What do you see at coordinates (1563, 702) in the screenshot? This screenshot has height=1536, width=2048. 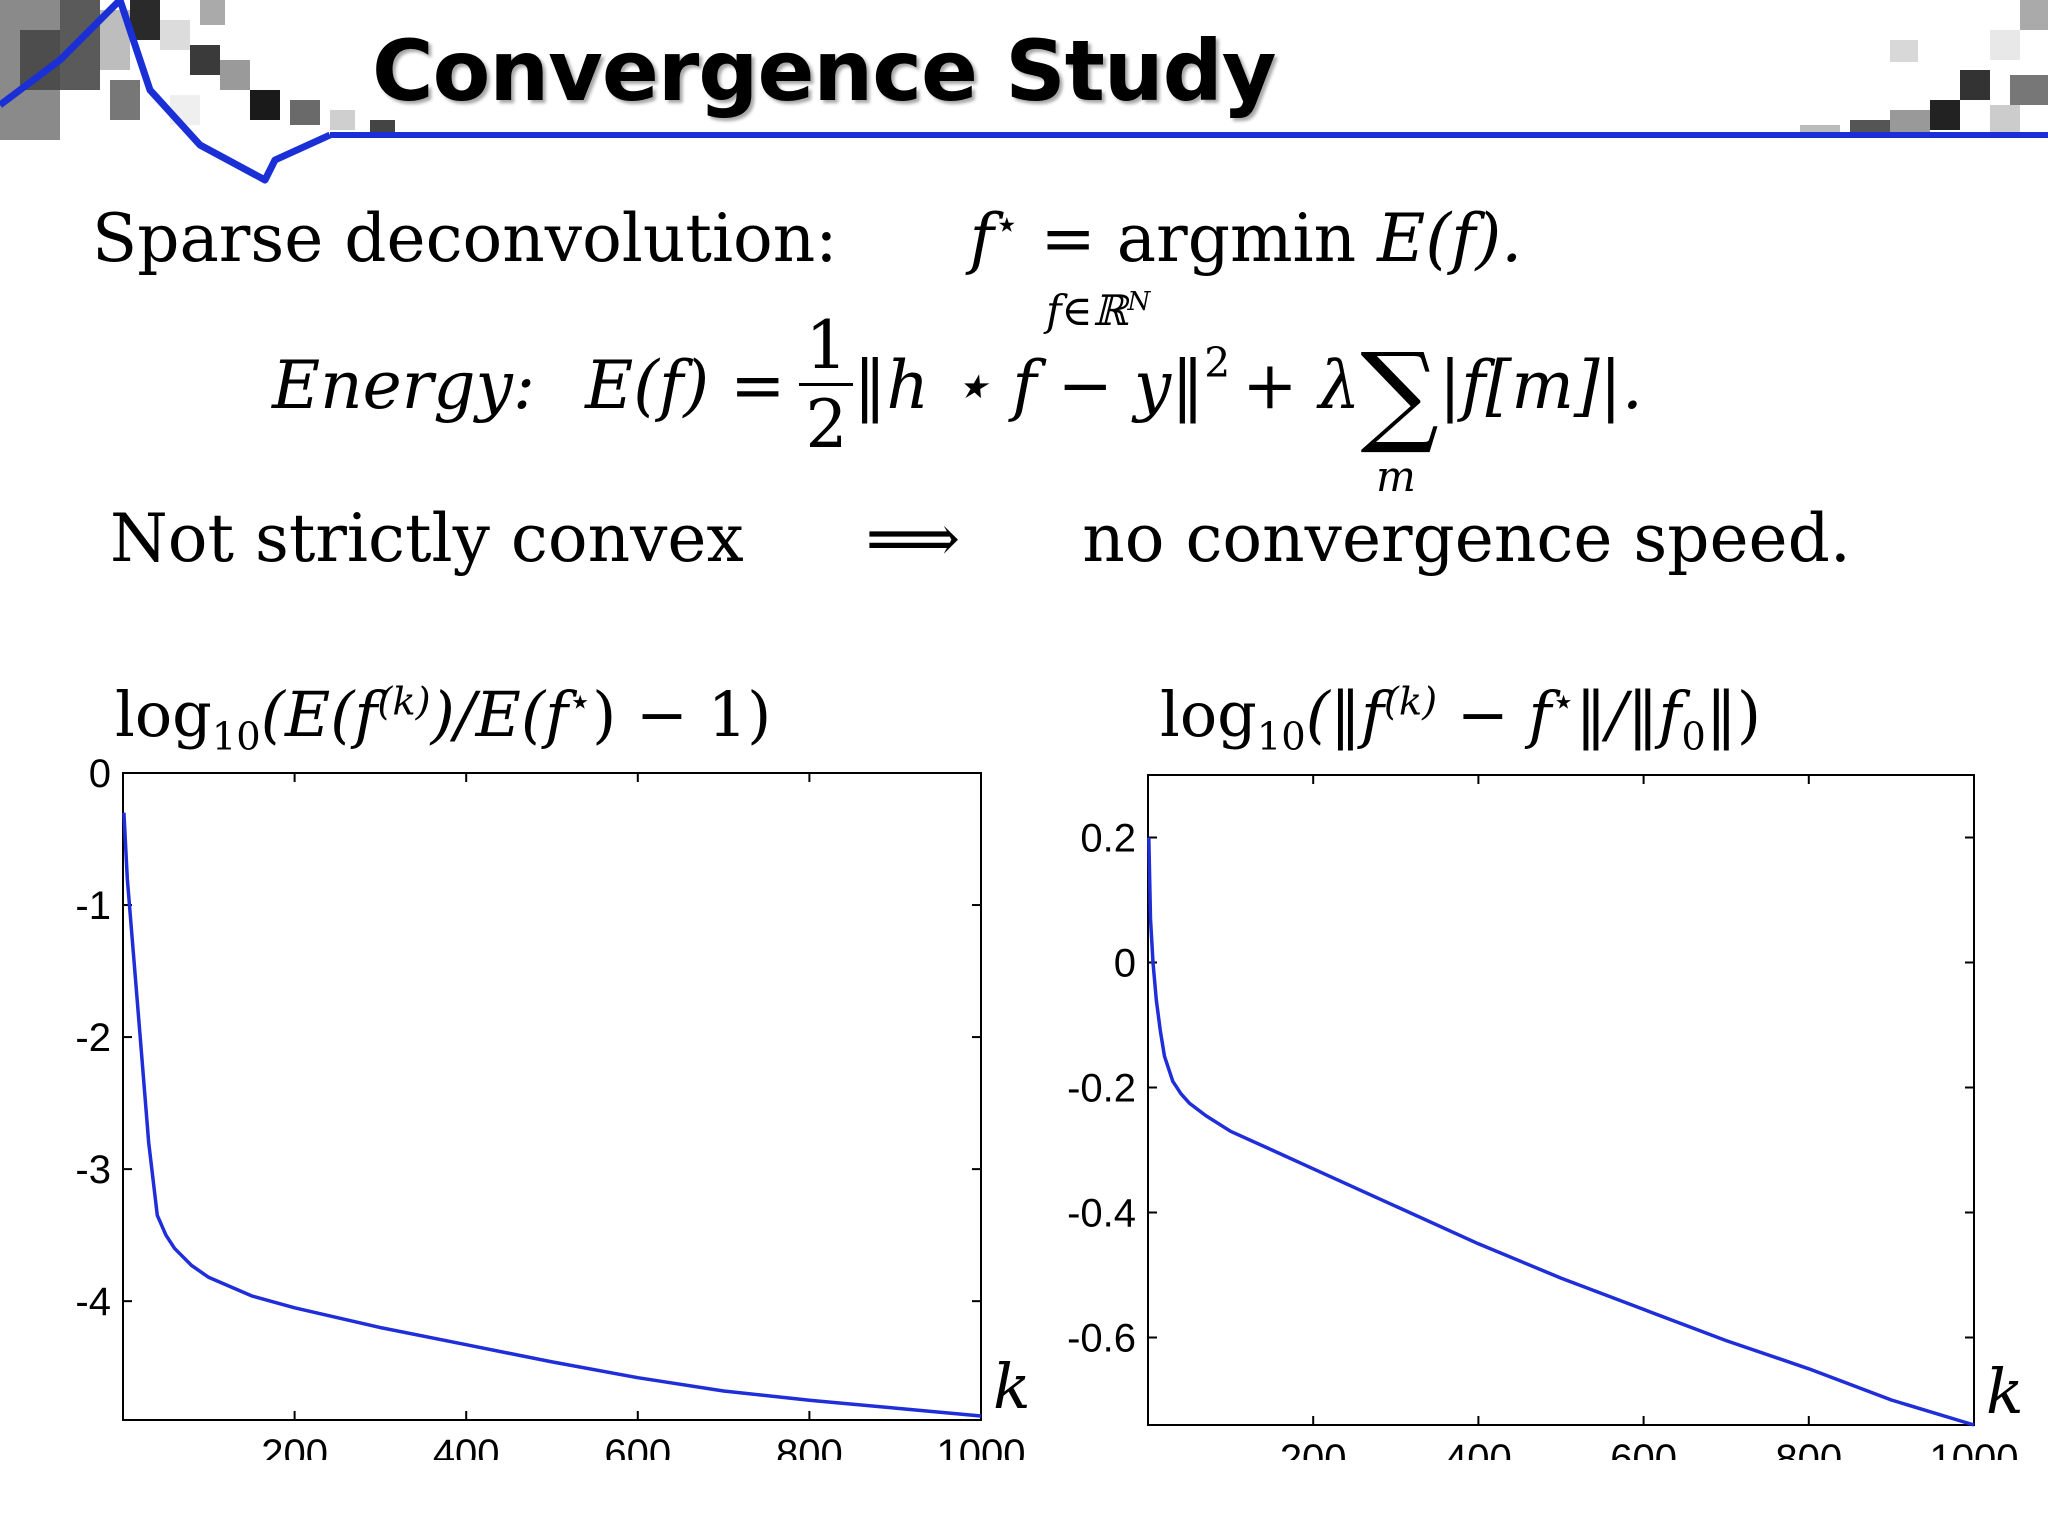 I see `chart2-title-b-sup: ⋆` at bounding box center [1563, 702].